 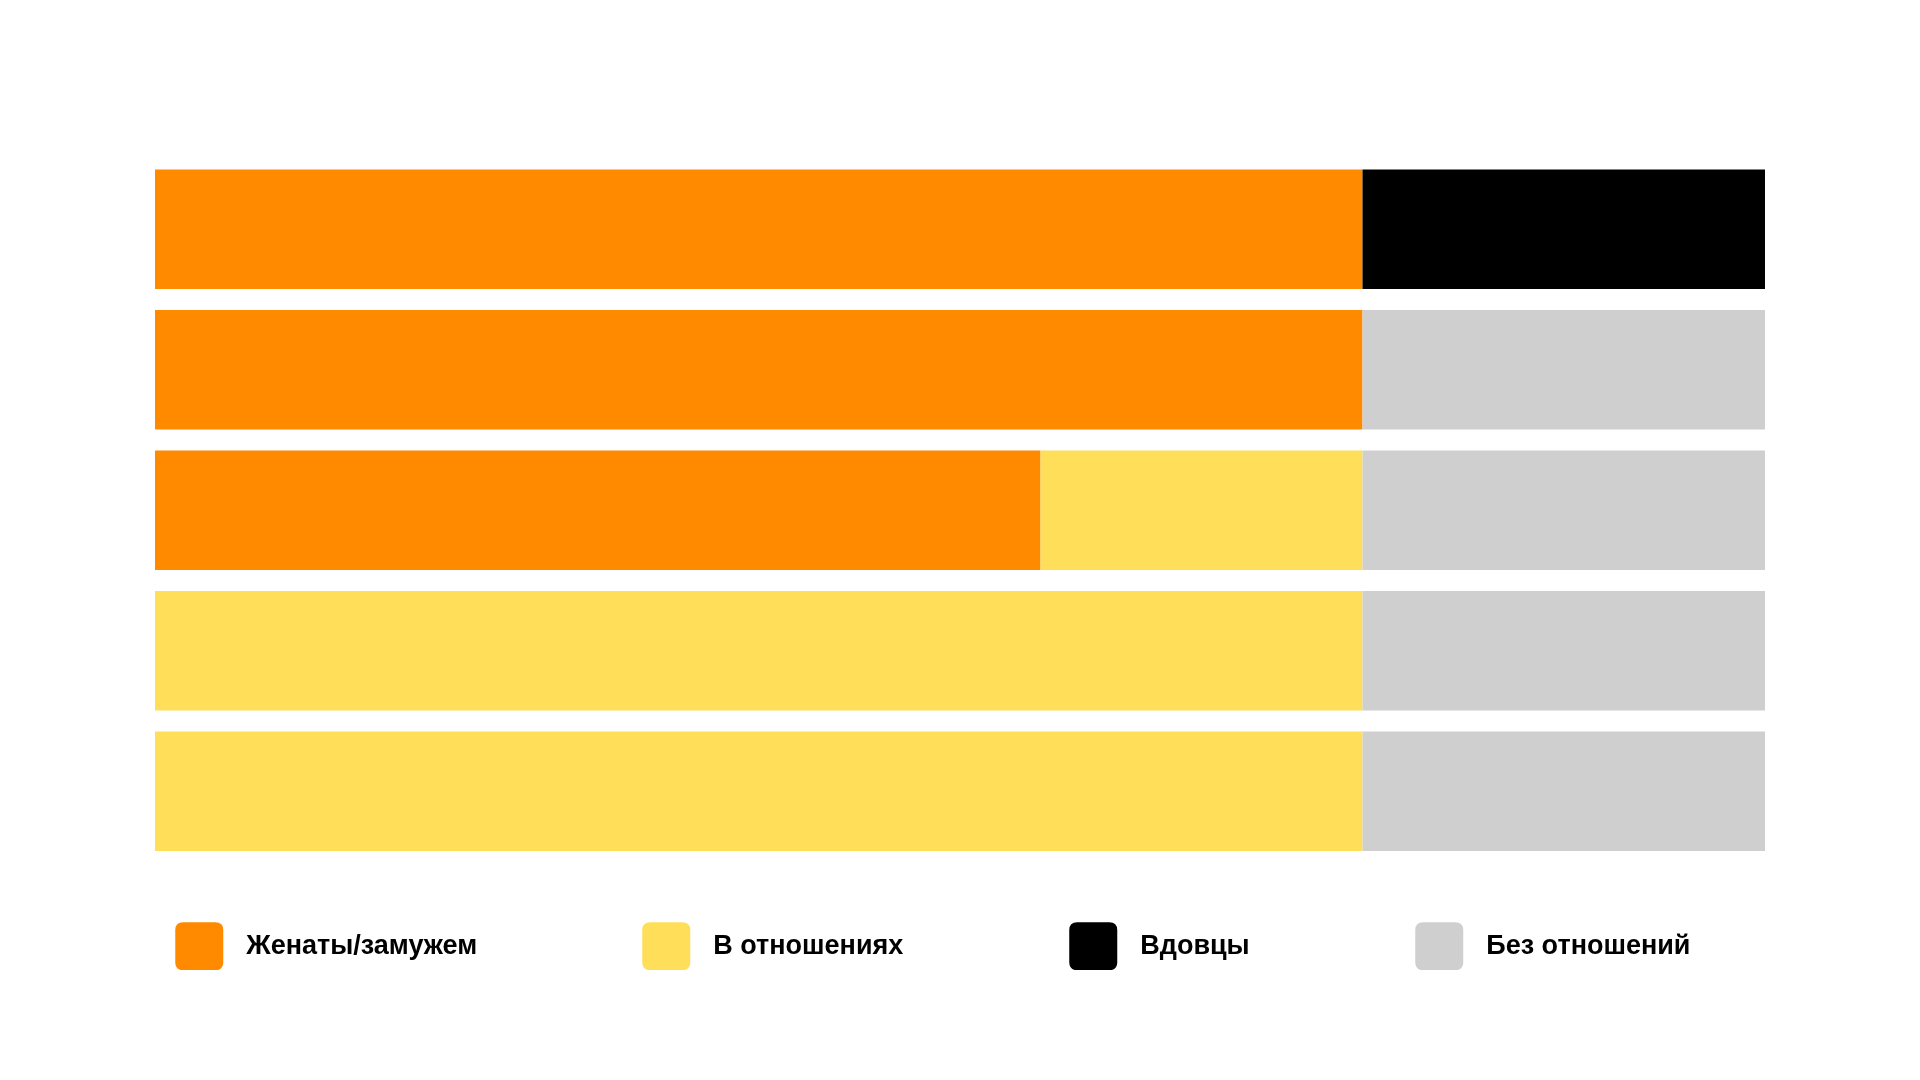 I want to click on legend-label: Вдовцы, so click(x=1195, y=945).